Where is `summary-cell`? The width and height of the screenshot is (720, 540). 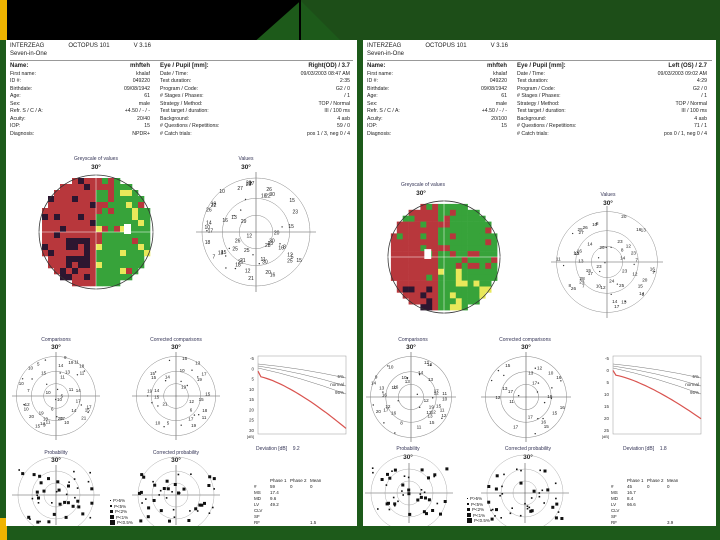
summary-cell is located at coordinates (280, 523).